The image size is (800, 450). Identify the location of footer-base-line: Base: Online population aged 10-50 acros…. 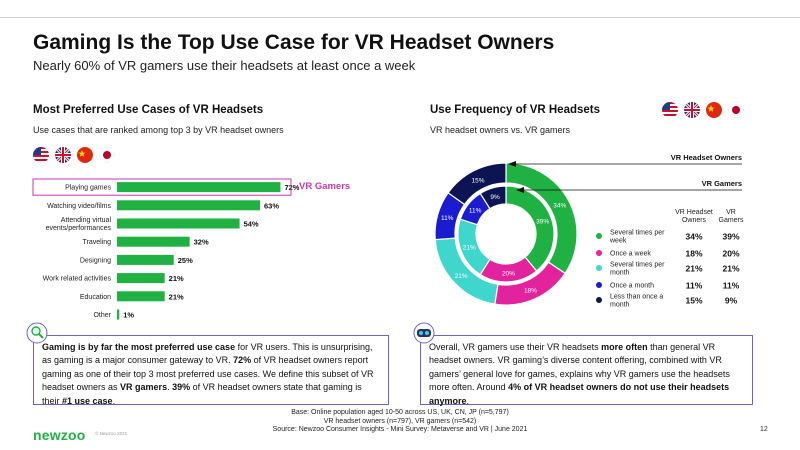
(400, 412).